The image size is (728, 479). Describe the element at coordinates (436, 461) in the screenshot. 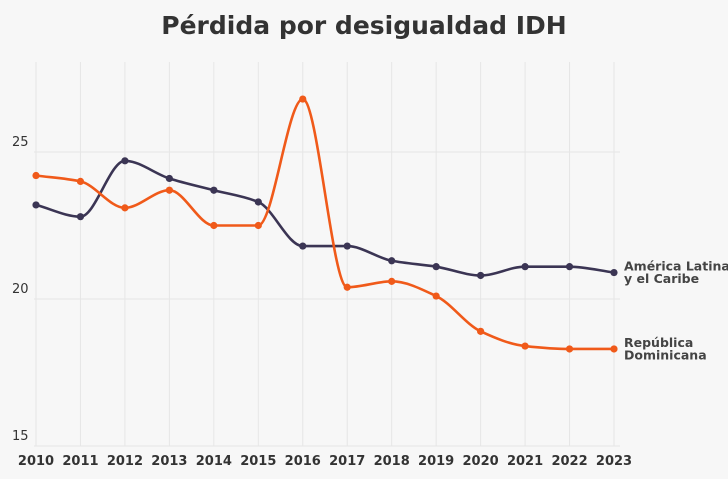

I see `x-tick-label-2019: 2019` at that location.